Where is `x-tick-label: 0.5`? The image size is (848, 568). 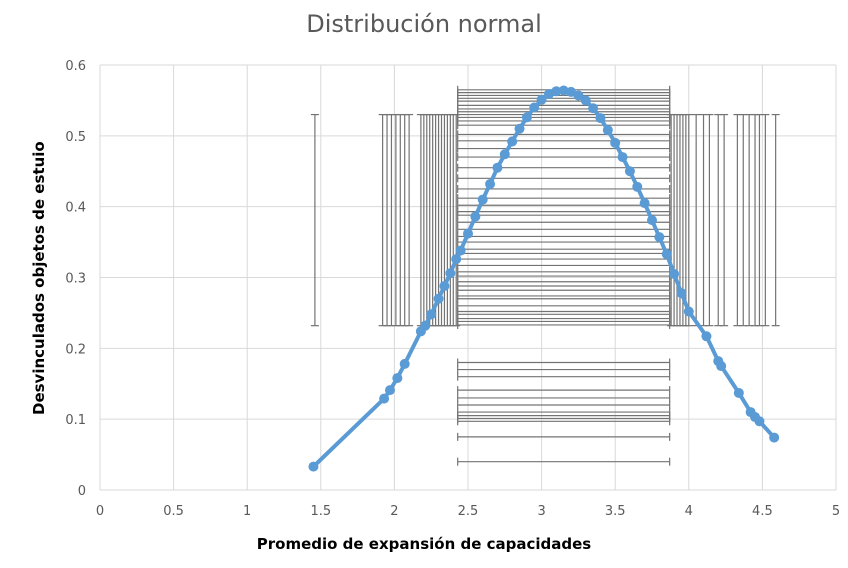 x-tick-label: 0.5 is located at coordinates (173, 511).